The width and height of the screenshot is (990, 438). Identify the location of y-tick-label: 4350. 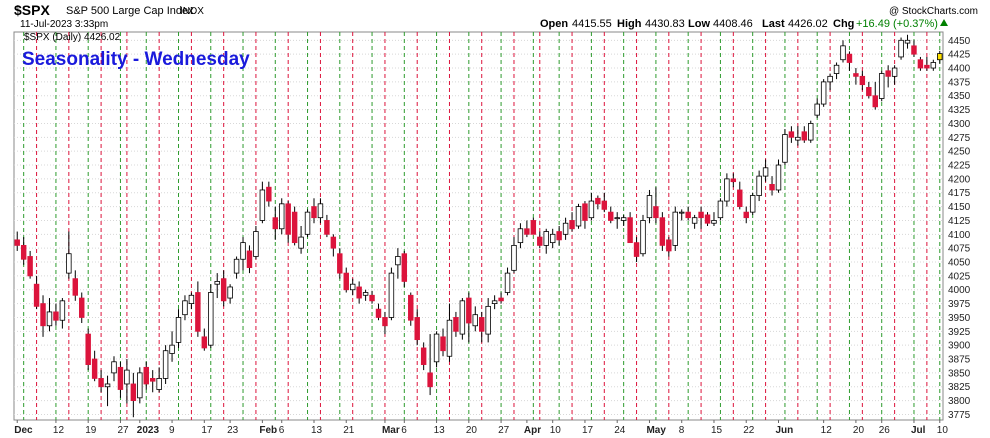
(959, 96).